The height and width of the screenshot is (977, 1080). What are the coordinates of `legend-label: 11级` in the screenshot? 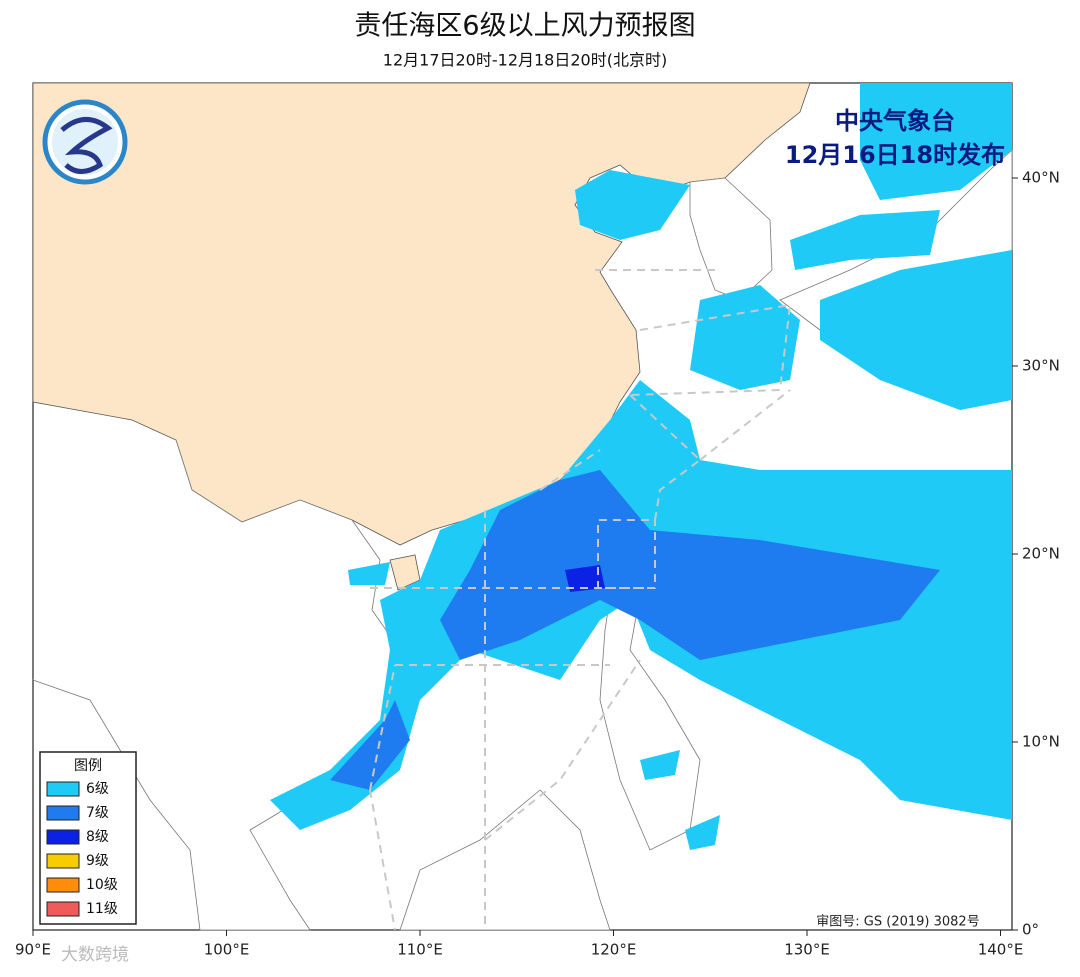 It's located at (102, 909).